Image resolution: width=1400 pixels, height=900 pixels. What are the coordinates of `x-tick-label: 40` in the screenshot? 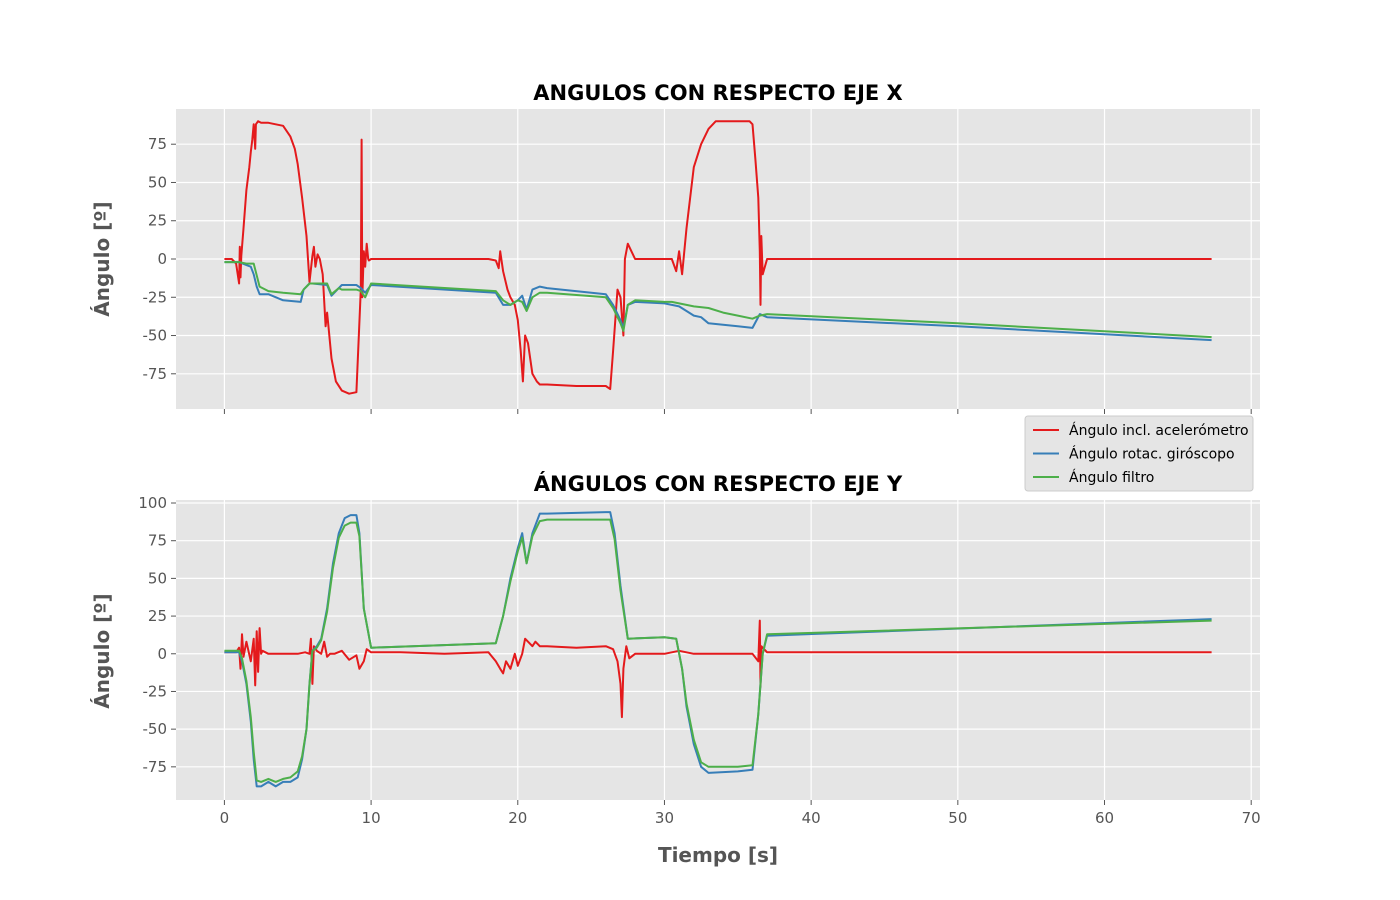 It's located at (811, 818).